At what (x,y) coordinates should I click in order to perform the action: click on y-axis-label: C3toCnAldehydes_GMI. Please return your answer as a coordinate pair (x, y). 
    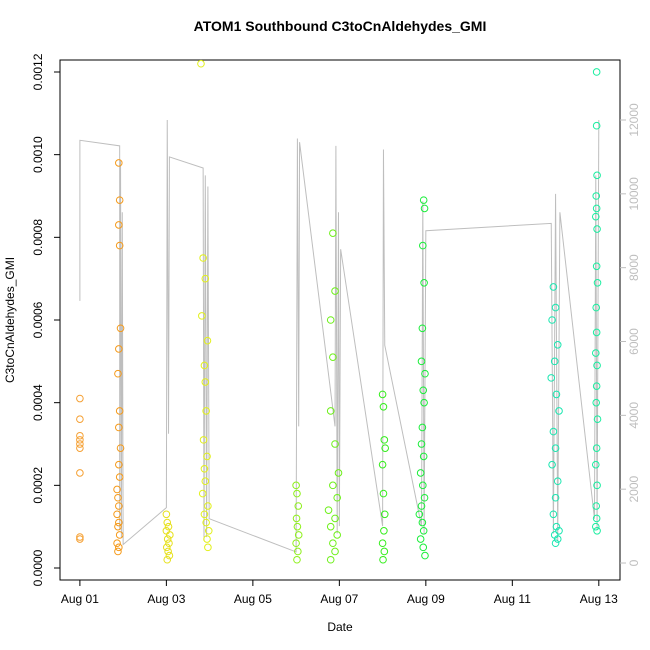
    Looking at the image, I should click on (10, 320).